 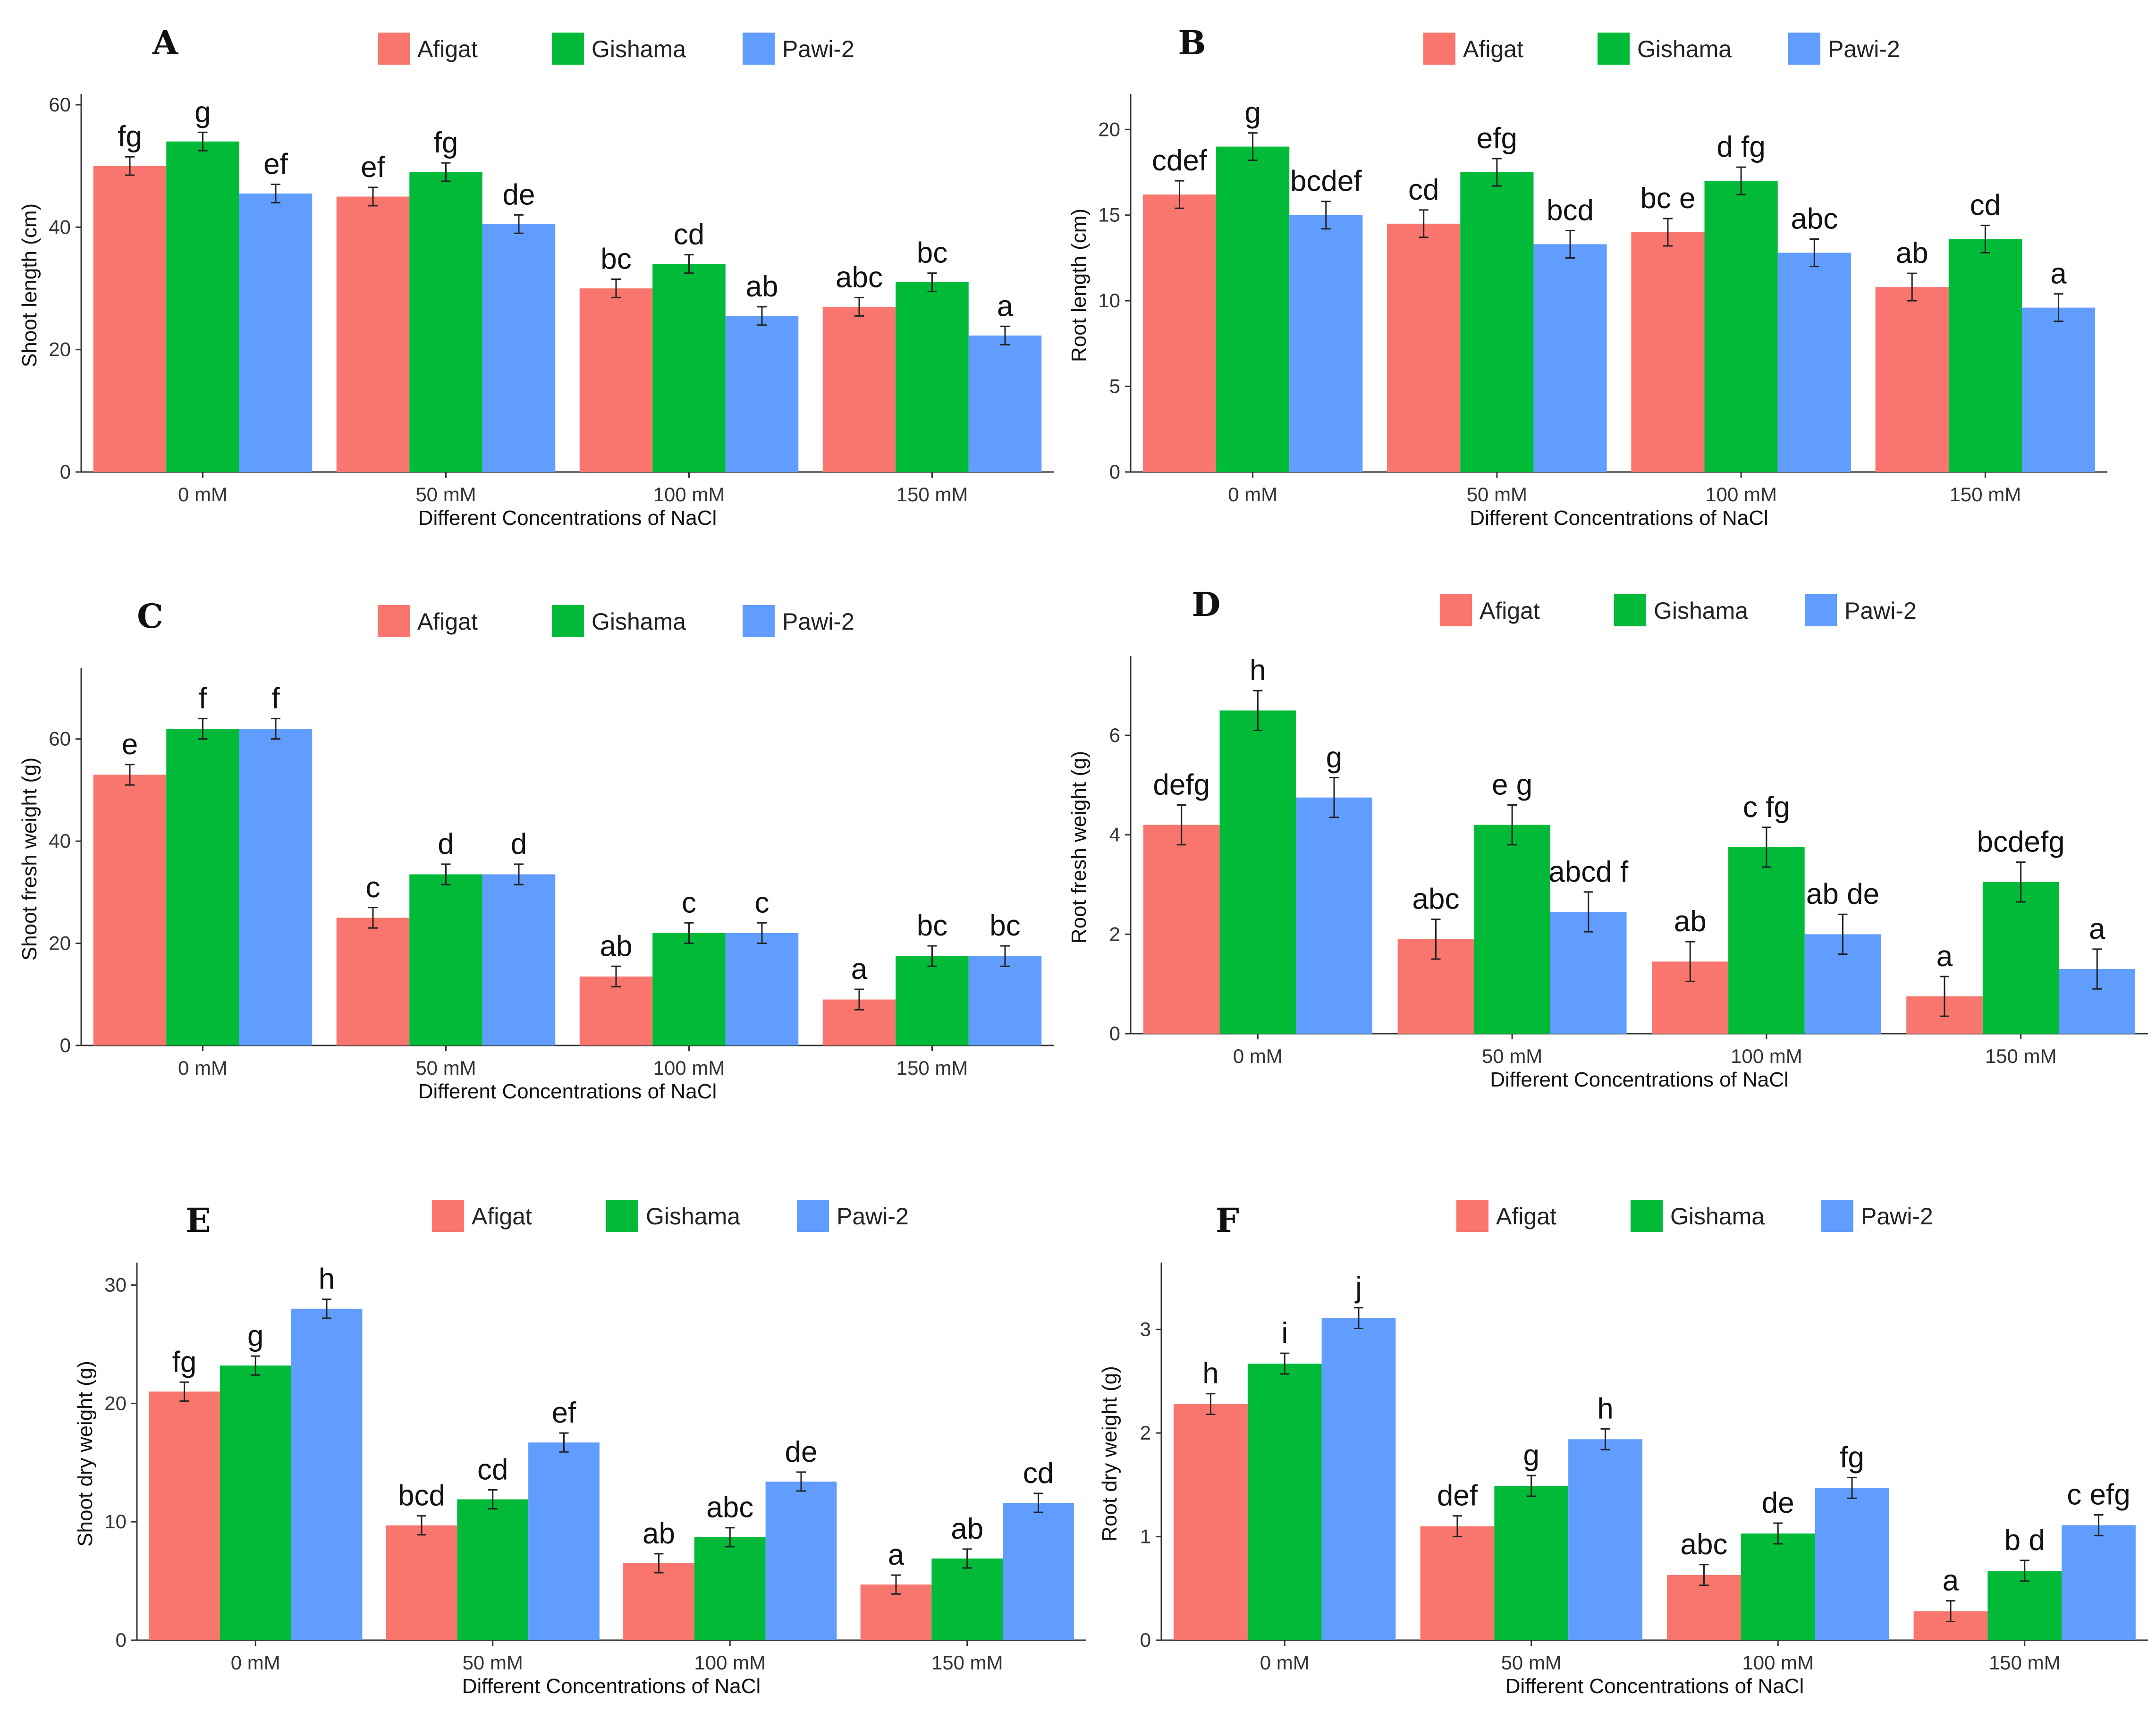 I want to click on panel-letter: B, so click(x=1192, y=42).